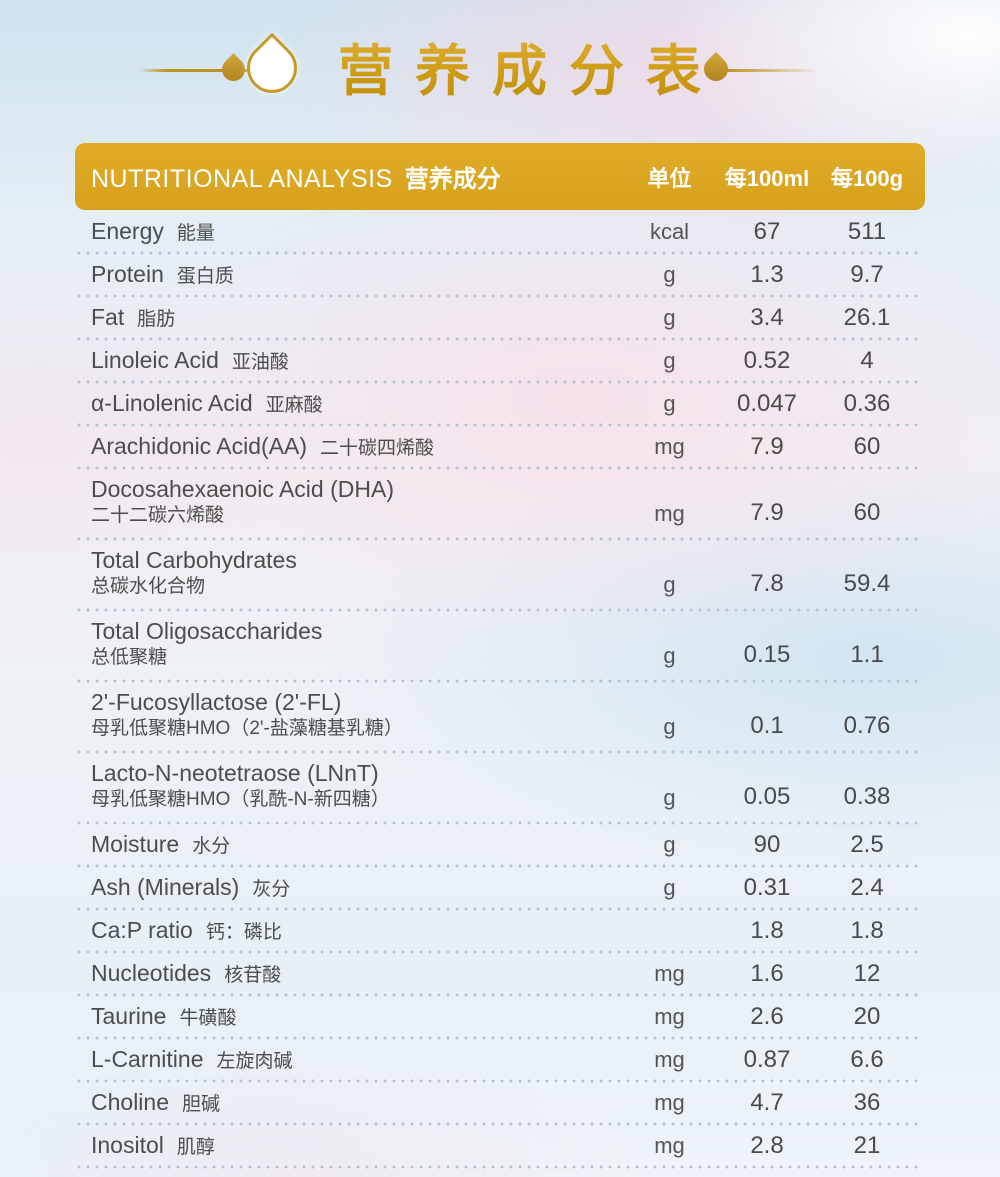  I want to click on table-row: Ca:P ratio 钙：磷比 1.8 1.8, so click(500, 931).